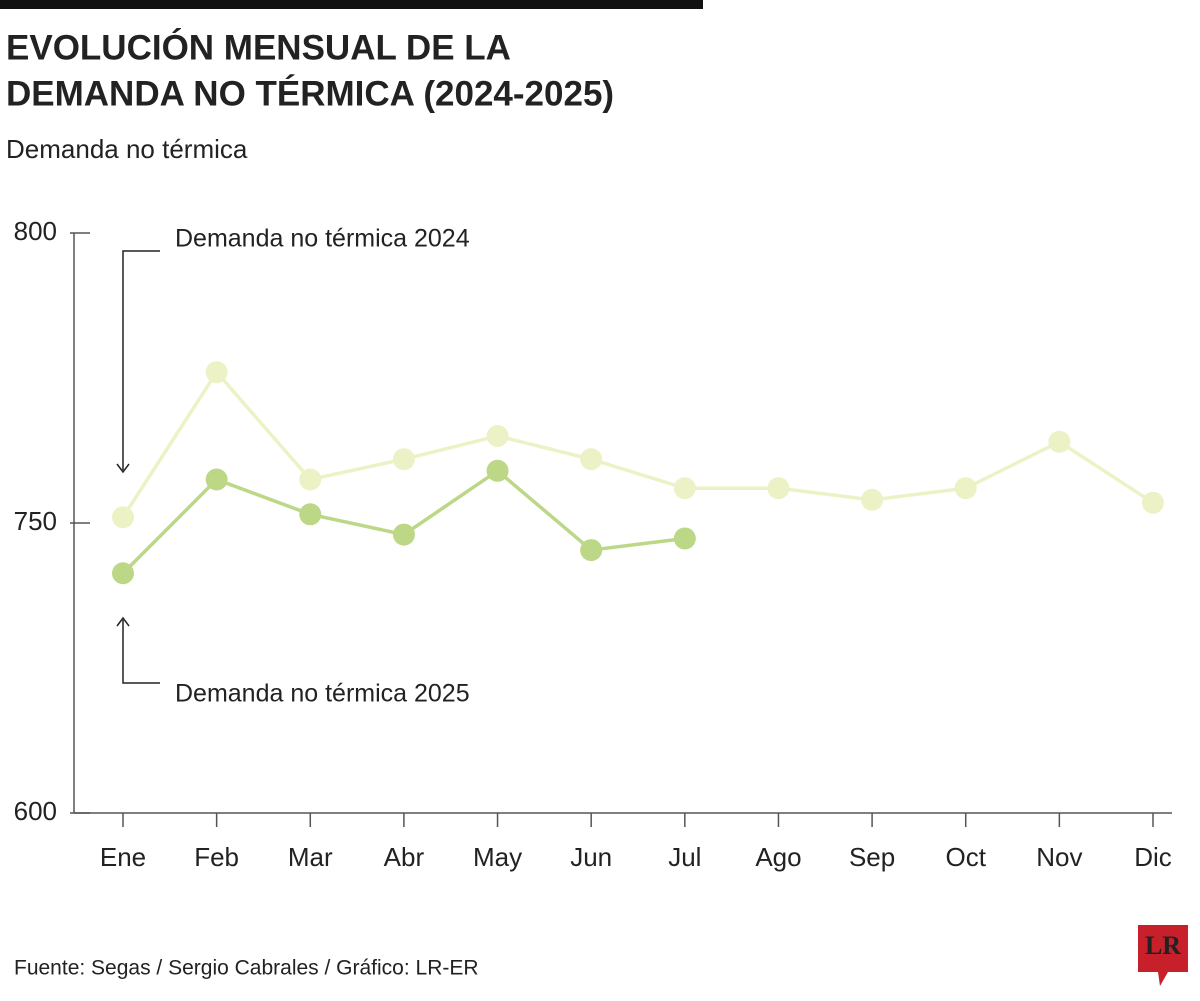 The image size is (1200, 1001). Describe the element at coordinates (35, 811) in the screenshot. I see `y-tick-label: 600` at that location.